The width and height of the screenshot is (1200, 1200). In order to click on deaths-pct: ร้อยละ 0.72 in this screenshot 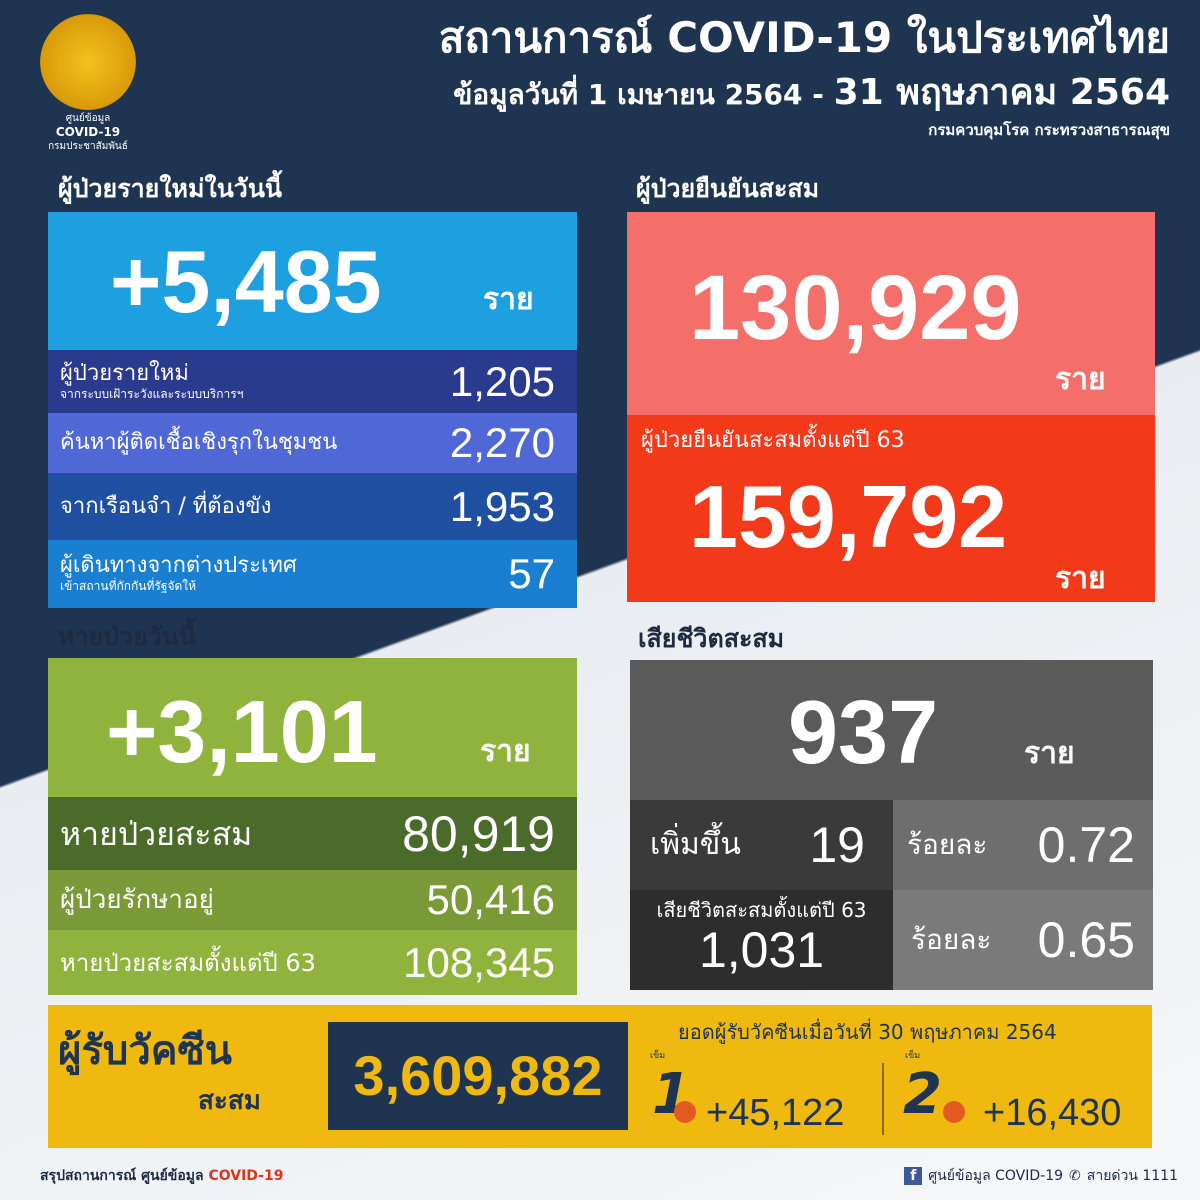, I will do `click(1023, 845)`.